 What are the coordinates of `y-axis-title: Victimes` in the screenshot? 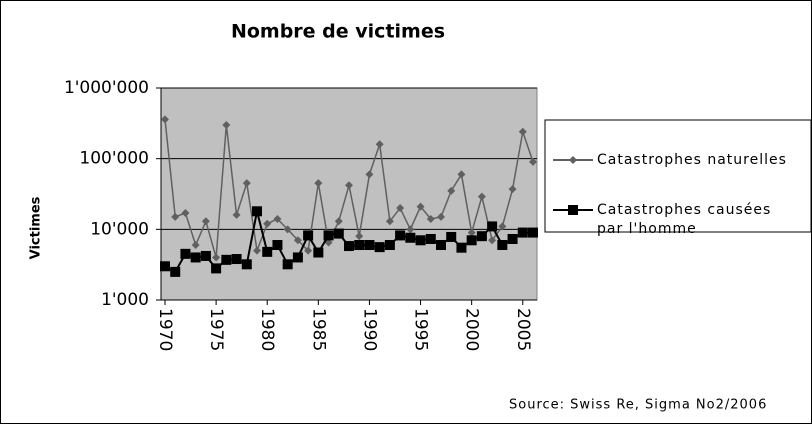 It's located at (36, 227).